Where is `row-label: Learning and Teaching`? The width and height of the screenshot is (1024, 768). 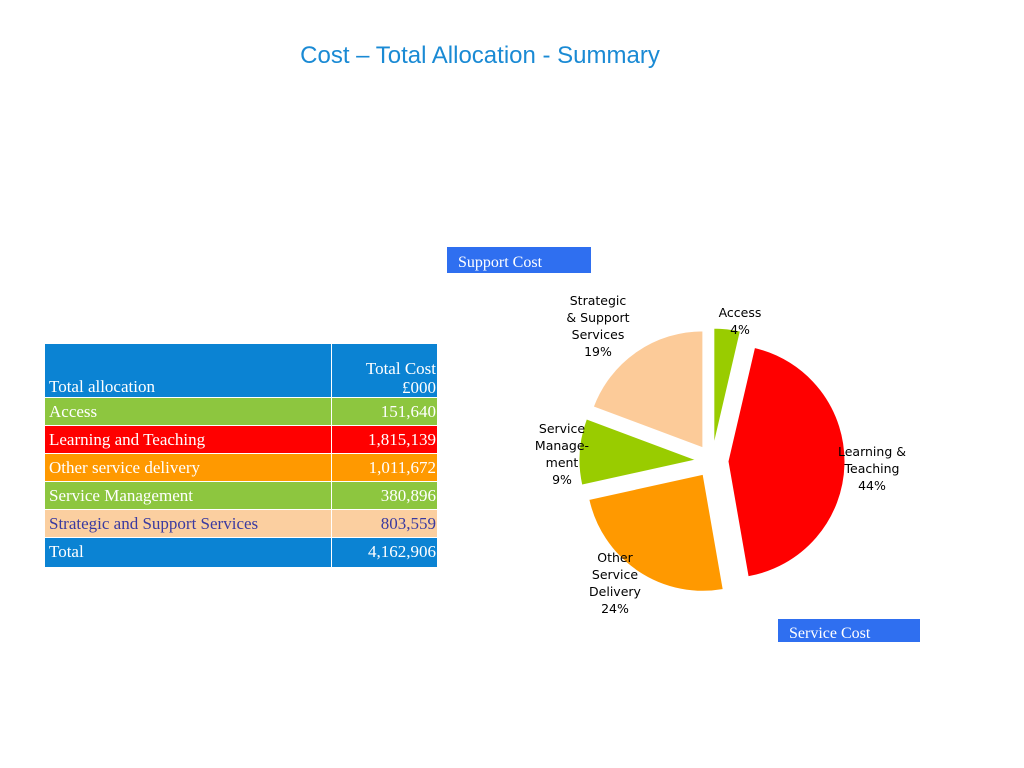 row-label: Learning and Teaching is located at coordinates (188, 439).